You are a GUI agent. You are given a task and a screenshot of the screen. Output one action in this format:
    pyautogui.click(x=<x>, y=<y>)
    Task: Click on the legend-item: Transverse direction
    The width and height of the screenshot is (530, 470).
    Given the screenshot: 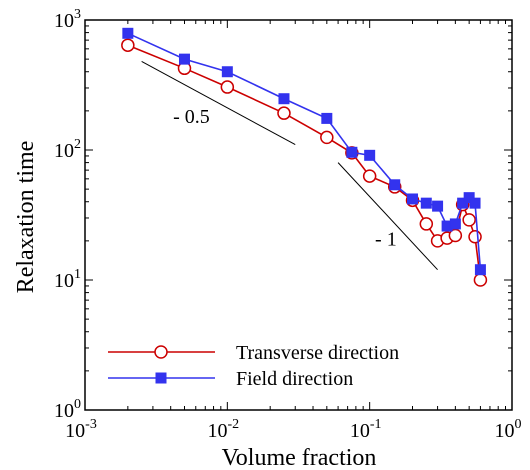 What is the action you would take?
    pyautogui.click(x=253, y=353)
    